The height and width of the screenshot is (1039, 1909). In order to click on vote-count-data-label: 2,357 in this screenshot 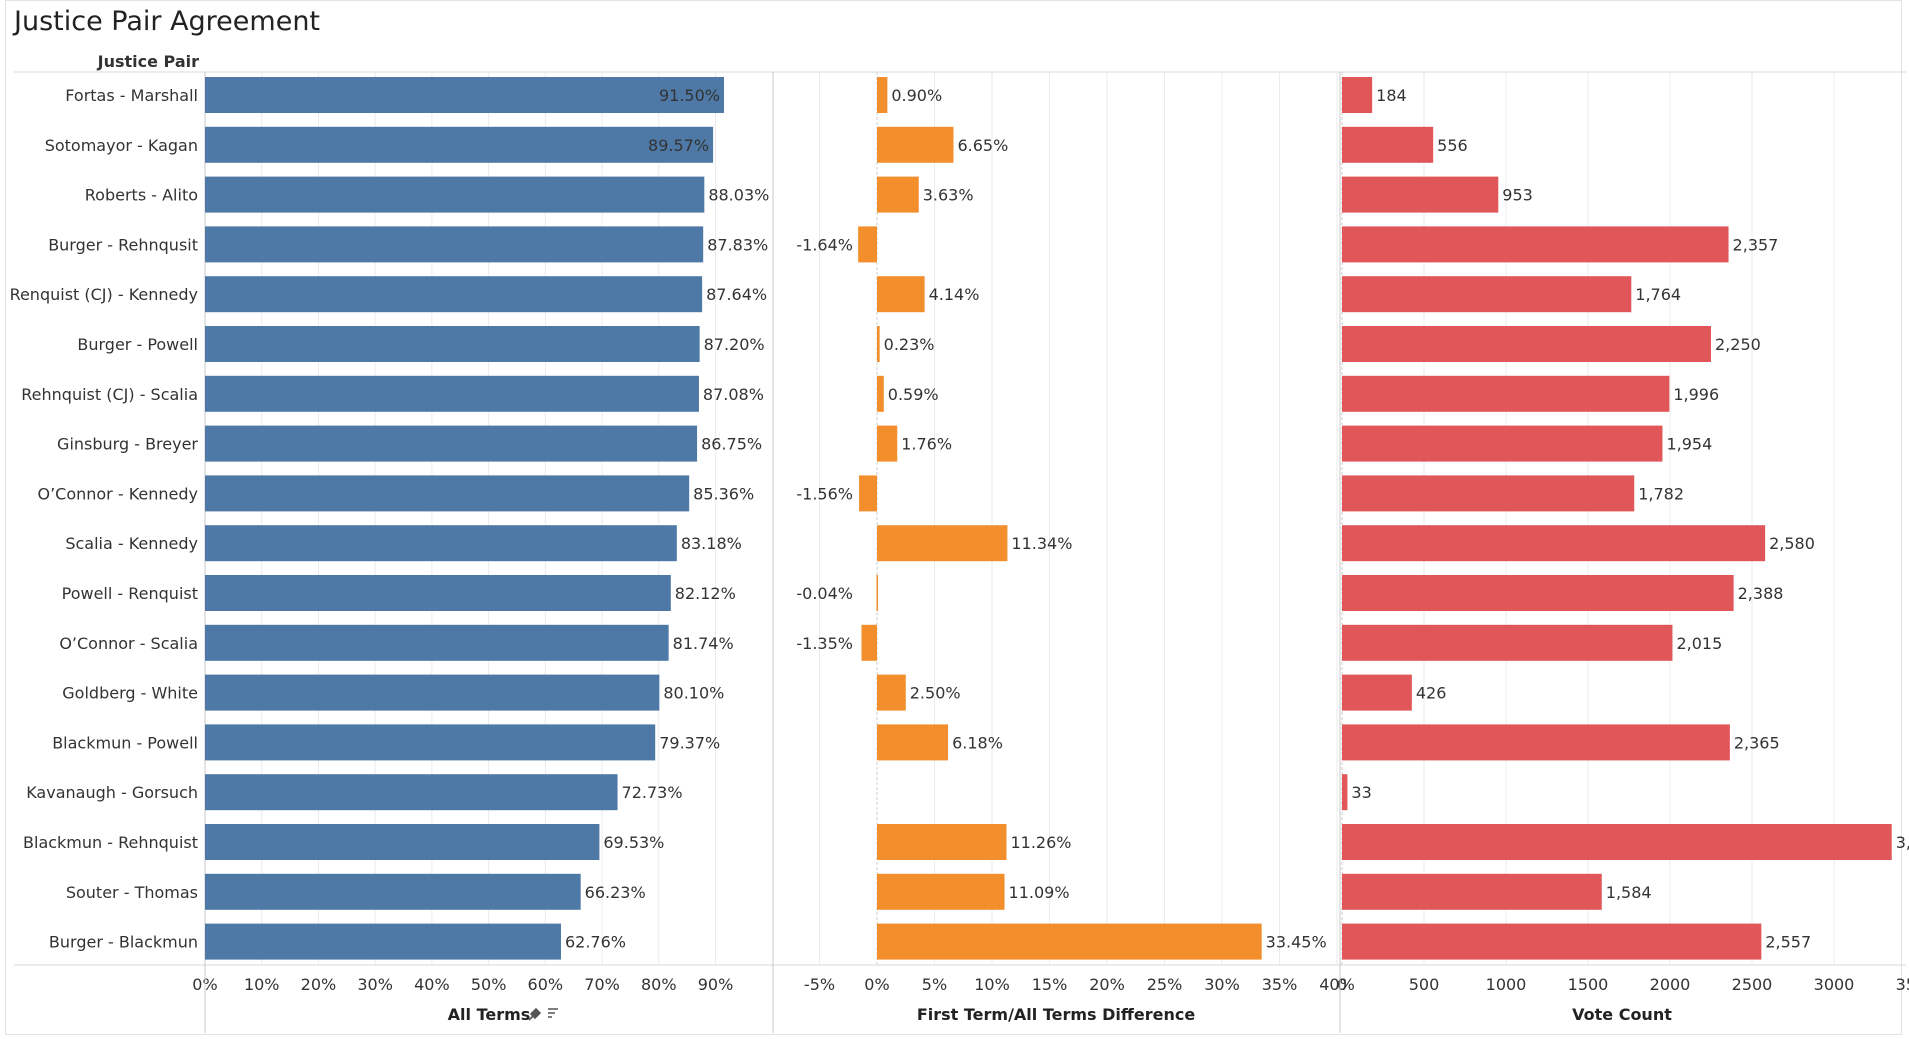, I will do `click(1756, 244)`.